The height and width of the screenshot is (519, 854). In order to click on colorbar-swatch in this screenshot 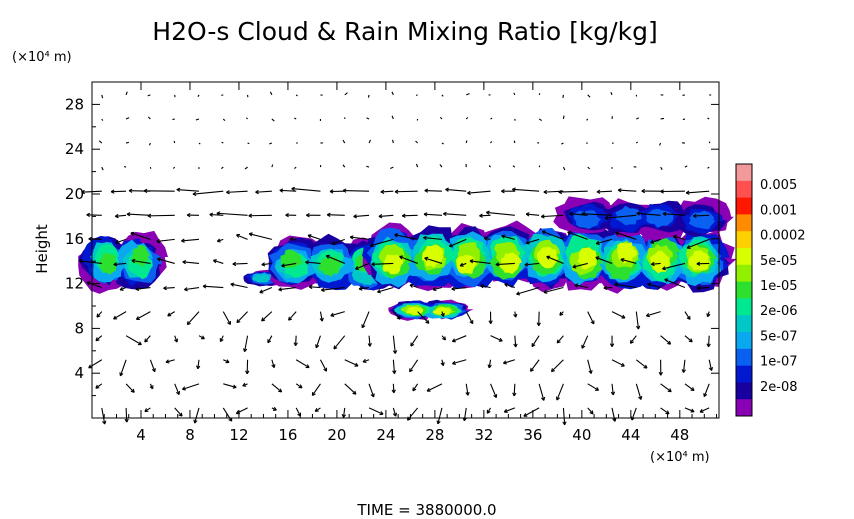, I will do `click(744, 391)`.